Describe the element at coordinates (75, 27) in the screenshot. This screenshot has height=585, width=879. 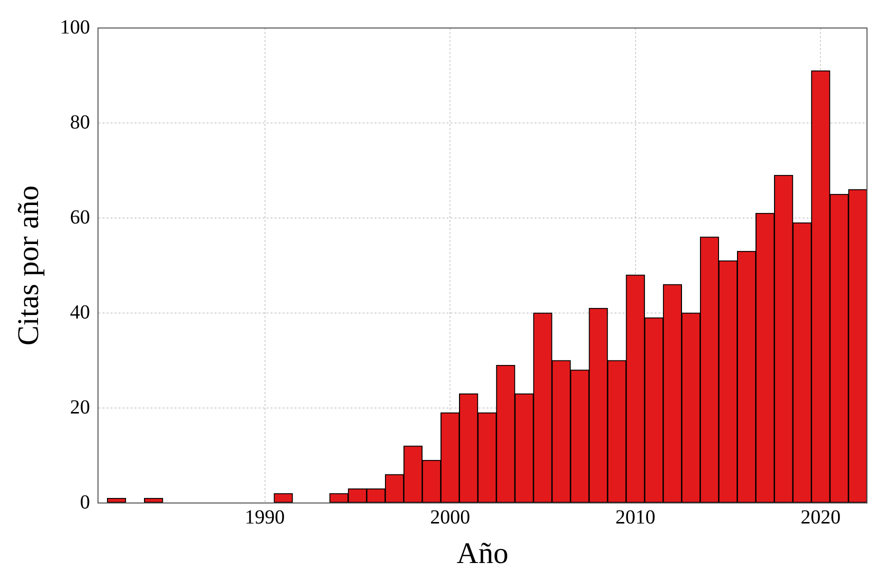
I see `y-tick-label: 100` at that location.